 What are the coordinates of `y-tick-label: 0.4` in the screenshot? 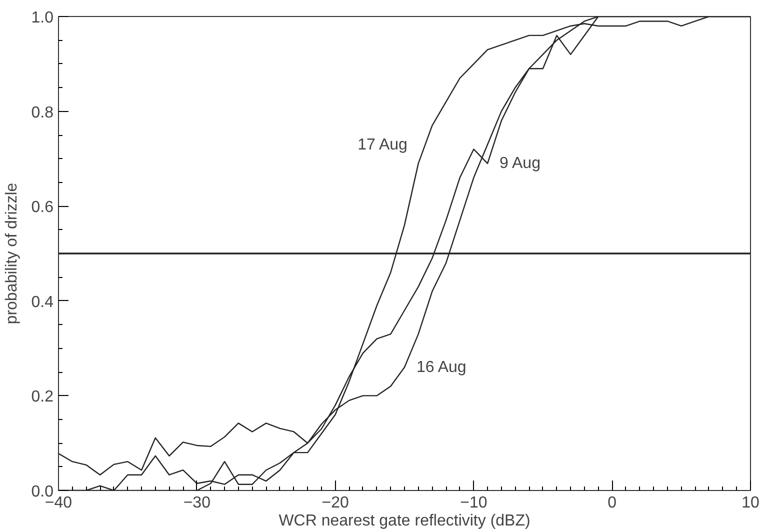 It's located at (42, 302).